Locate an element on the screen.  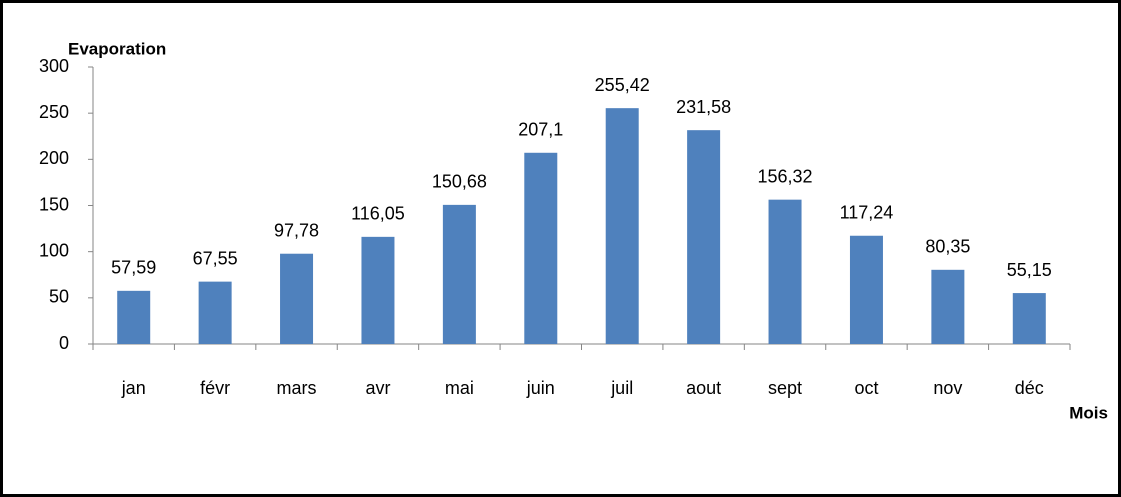
x-tick-label: jan is located at coordinates (133, 388).